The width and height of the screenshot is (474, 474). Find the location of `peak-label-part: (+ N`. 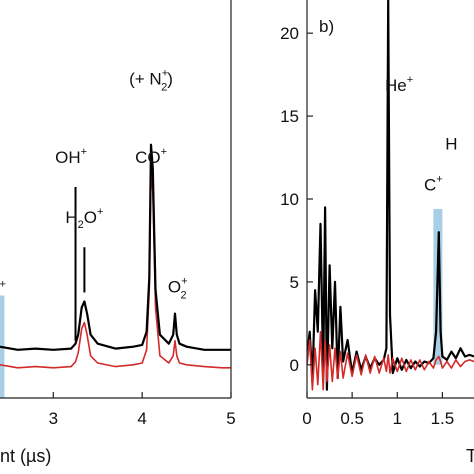

peak-label-part: (+ N is located at coordinates (145, 78).